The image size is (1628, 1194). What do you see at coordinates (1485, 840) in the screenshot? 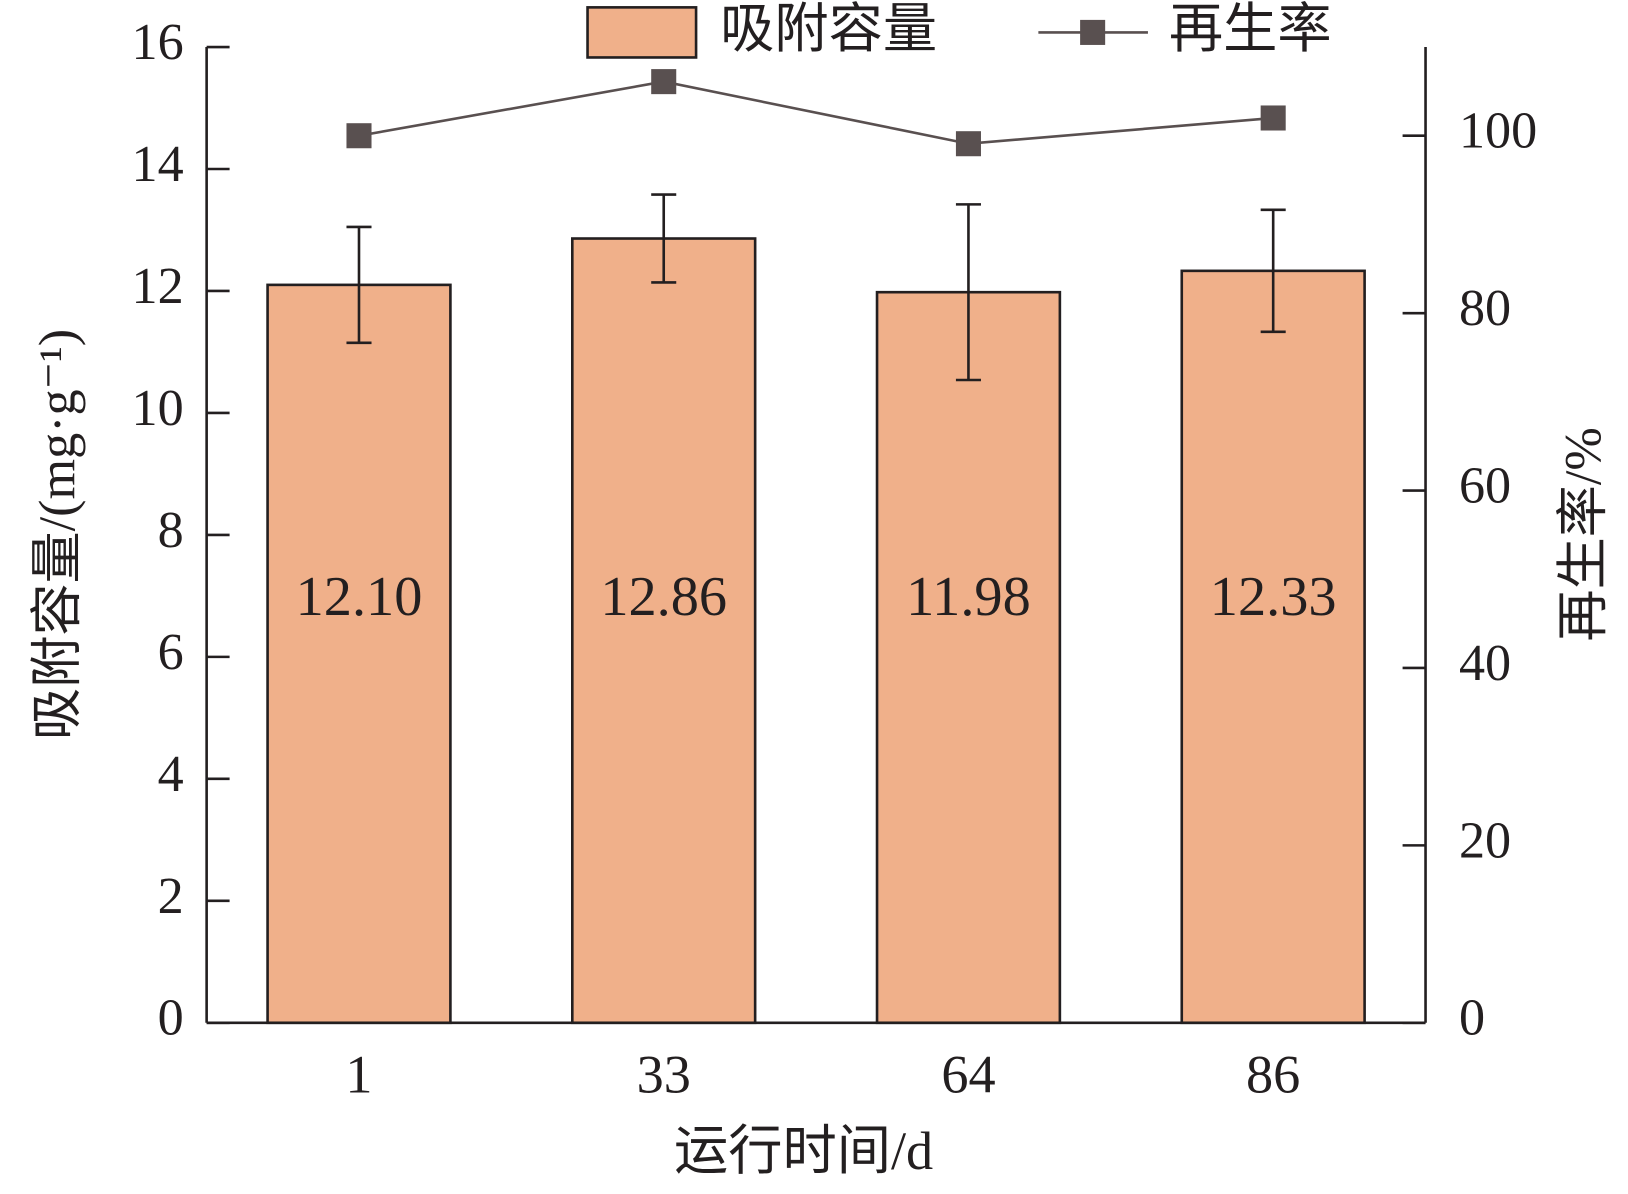
I see `y2-tick-label: 20` at bounding box center [1485, 840].